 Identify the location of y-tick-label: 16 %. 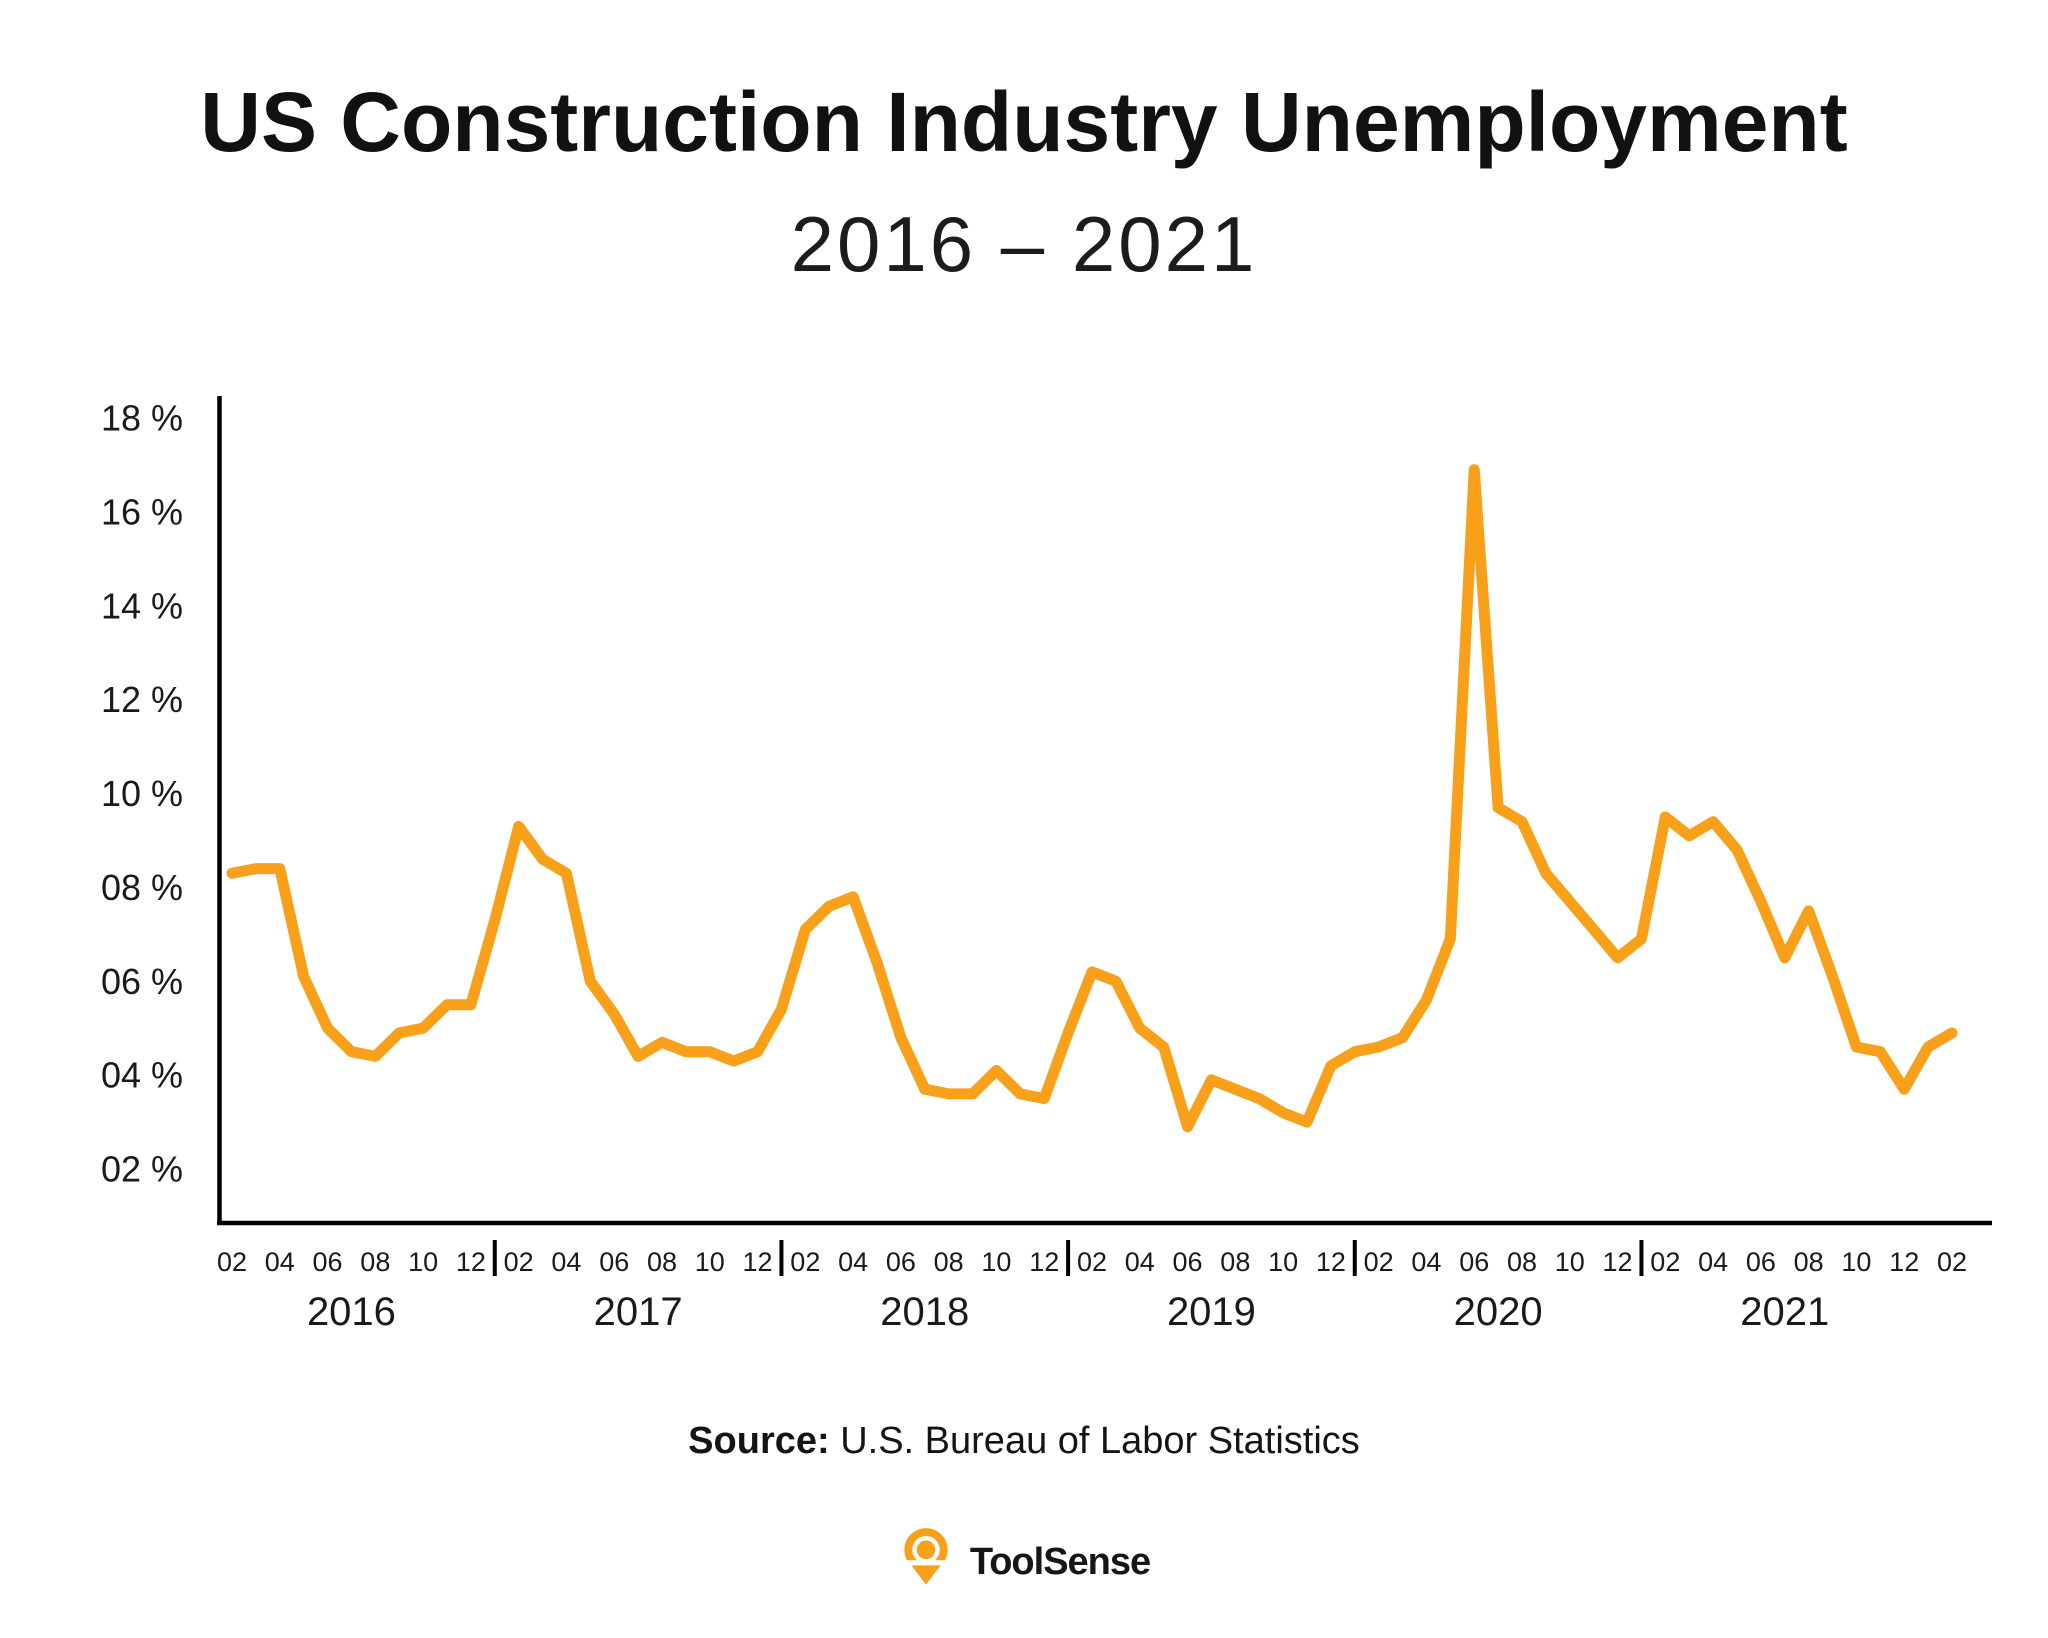
(142, 511).